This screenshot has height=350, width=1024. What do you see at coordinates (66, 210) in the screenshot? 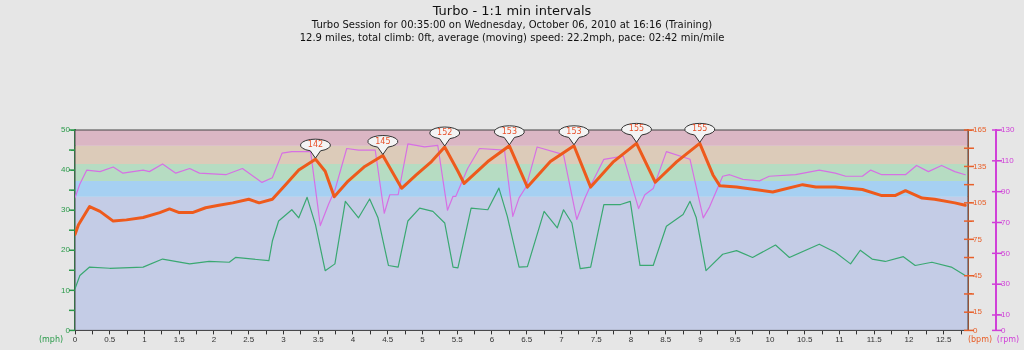
I see `y3-tick-label: 30` at bounding box center [66, 210].